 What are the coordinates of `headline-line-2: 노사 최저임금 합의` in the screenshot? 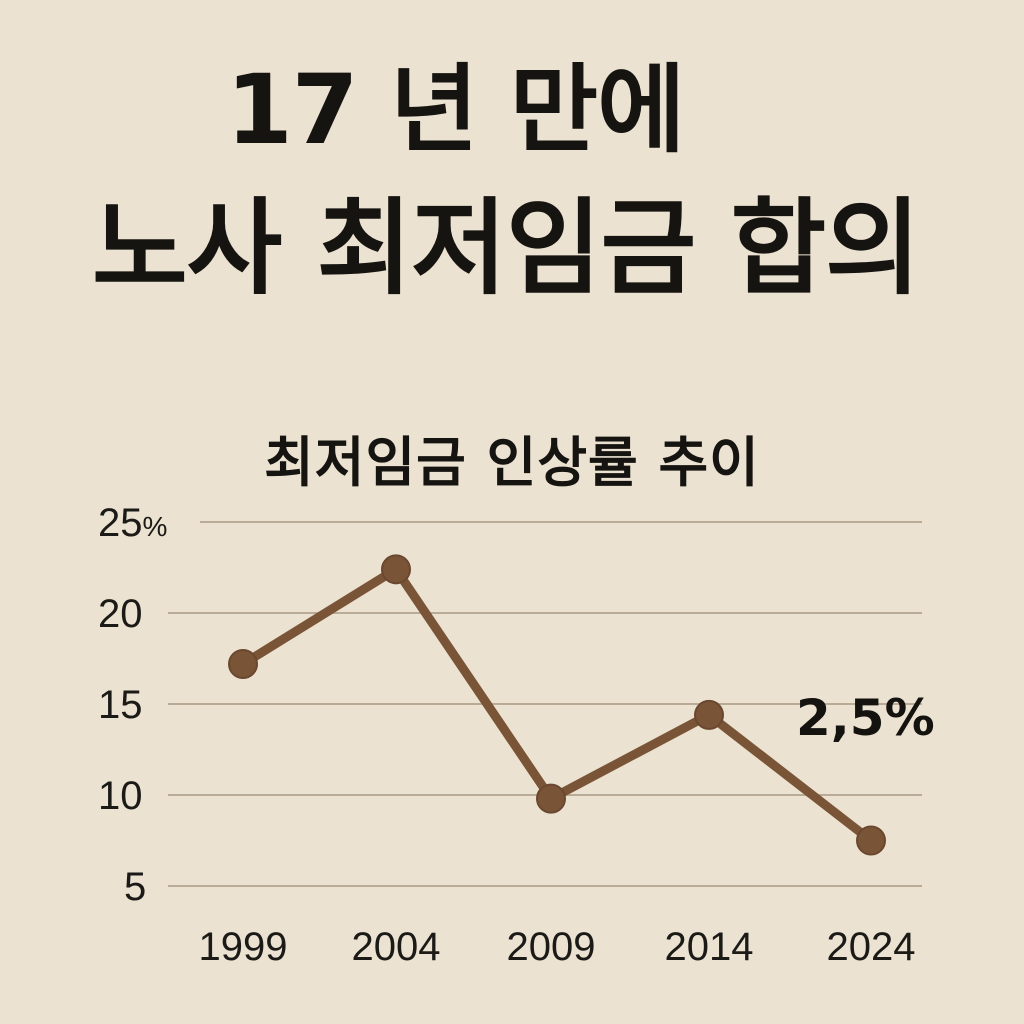 It's located at (506, 248).